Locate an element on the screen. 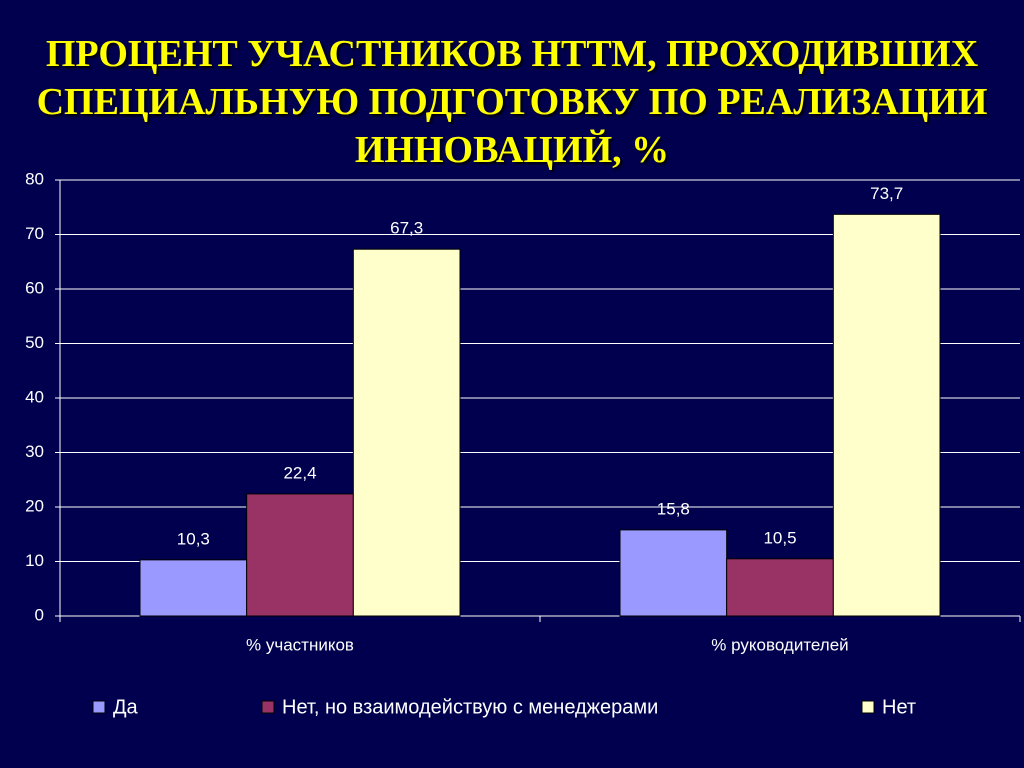 This screenshot has width=1024, height=768. x-tick-label: % руководителей is located at coordinates (779, 644).